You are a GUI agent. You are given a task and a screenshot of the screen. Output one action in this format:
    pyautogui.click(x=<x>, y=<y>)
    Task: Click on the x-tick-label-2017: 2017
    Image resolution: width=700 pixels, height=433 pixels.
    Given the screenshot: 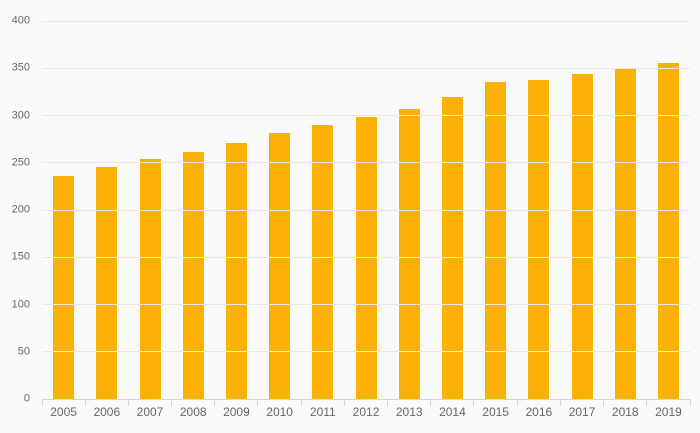 What is the action you would take?
    pyautogui.click(x=582, y=412)
    